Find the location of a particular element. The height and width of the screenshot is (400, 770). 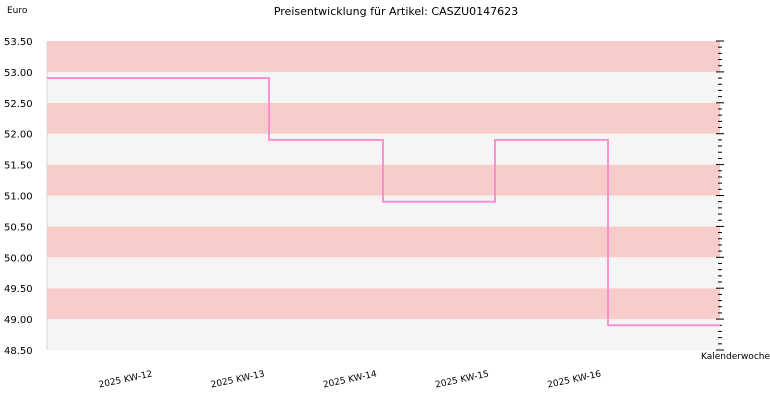

x-axis-label: Kalenderwoche is located at coordinates (735, 357).